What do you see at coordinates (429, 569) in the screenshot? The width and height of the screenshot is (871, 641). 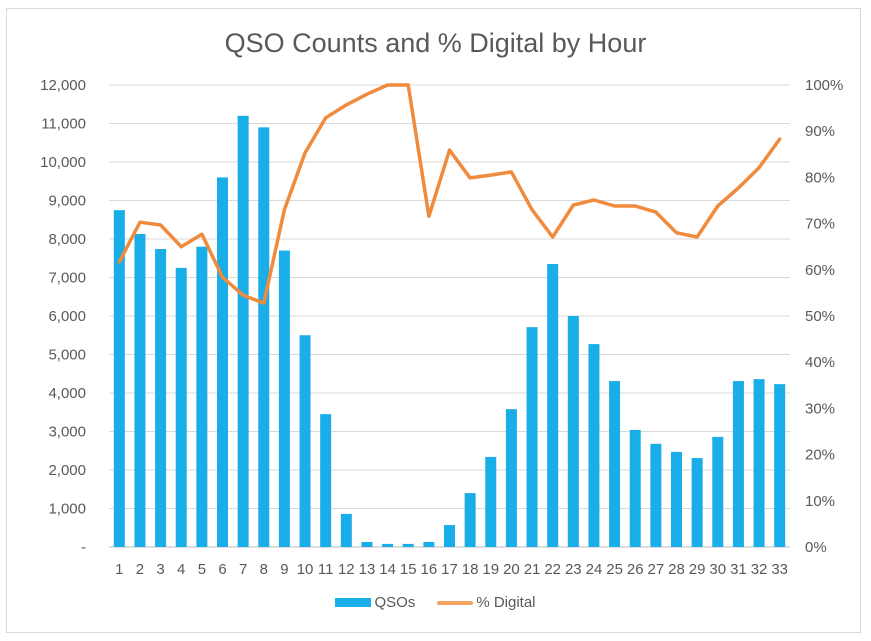 I see `x-tick-label: 16` at bounding box center [429, 569].